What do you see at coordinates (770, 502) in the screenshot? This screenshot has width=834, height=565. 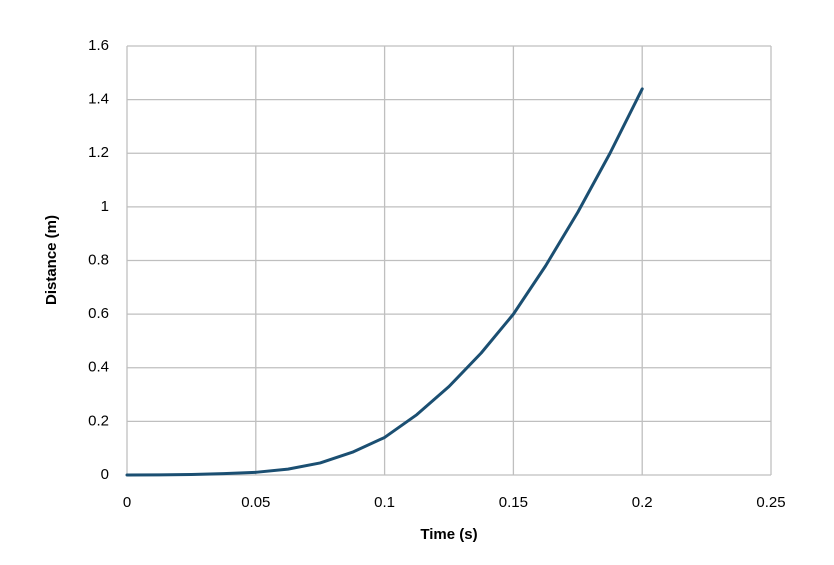 I see `x-tick-label: 0.25` at bounding box center [770, 502].